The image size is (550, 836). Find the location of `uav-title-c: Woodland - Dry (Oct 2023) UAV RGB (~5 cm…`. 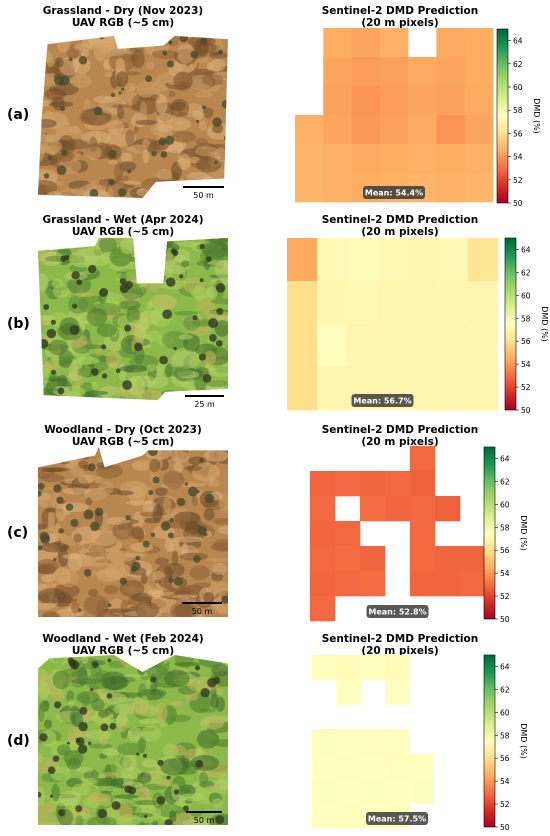

uav-title-c: Woodland - Dry (Oct 2023) UAV RGB (~5 cm… is located at coordinates (123, 436).